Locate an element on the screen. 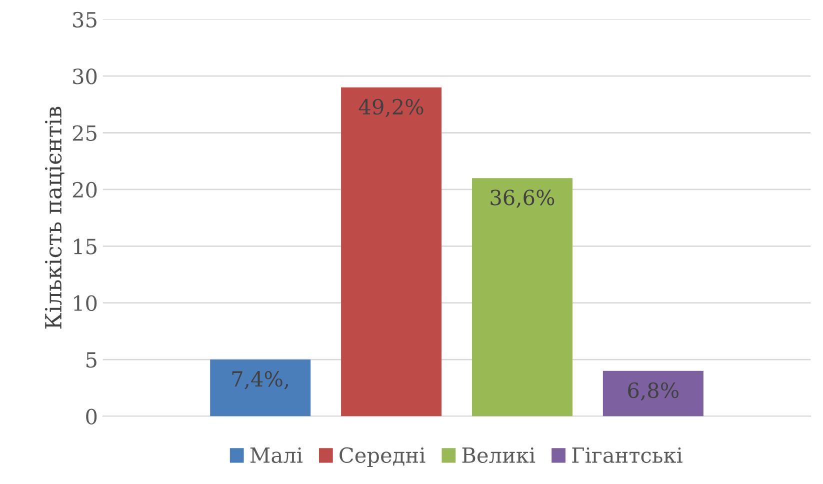 This screenshot has width=823, height=484. y-tick-label: 15 is located at coordinates (85, 246).